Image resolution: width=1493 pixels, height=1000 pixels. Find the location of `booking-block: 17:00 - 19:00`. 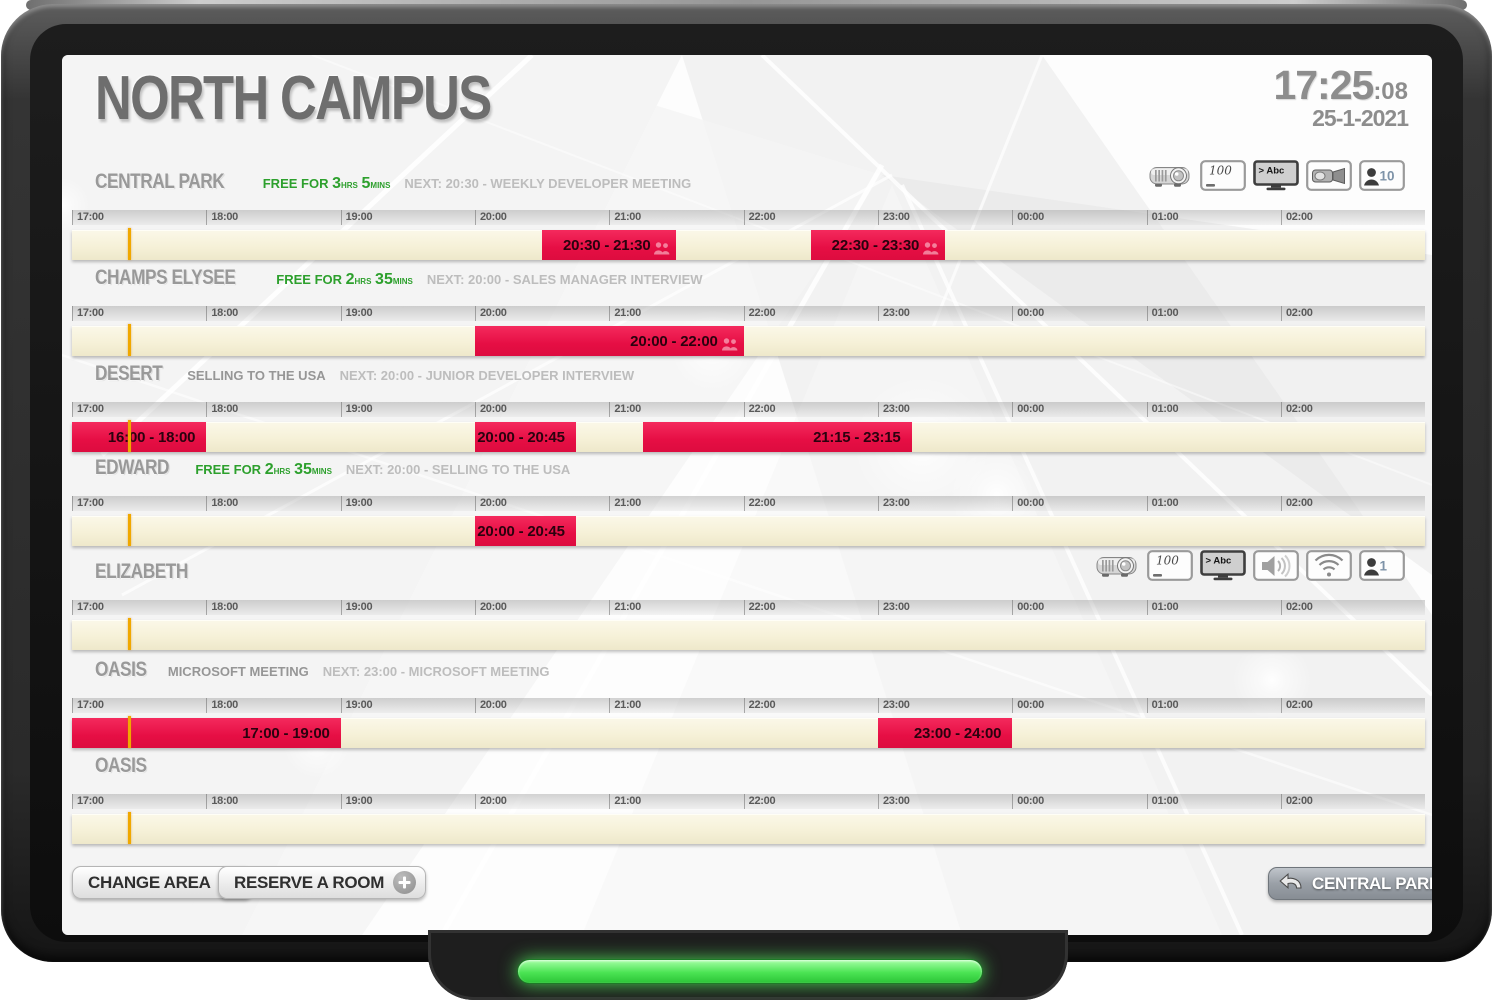

booking-block: 17:00 - 19:00 is located at coordinates (206, 733).